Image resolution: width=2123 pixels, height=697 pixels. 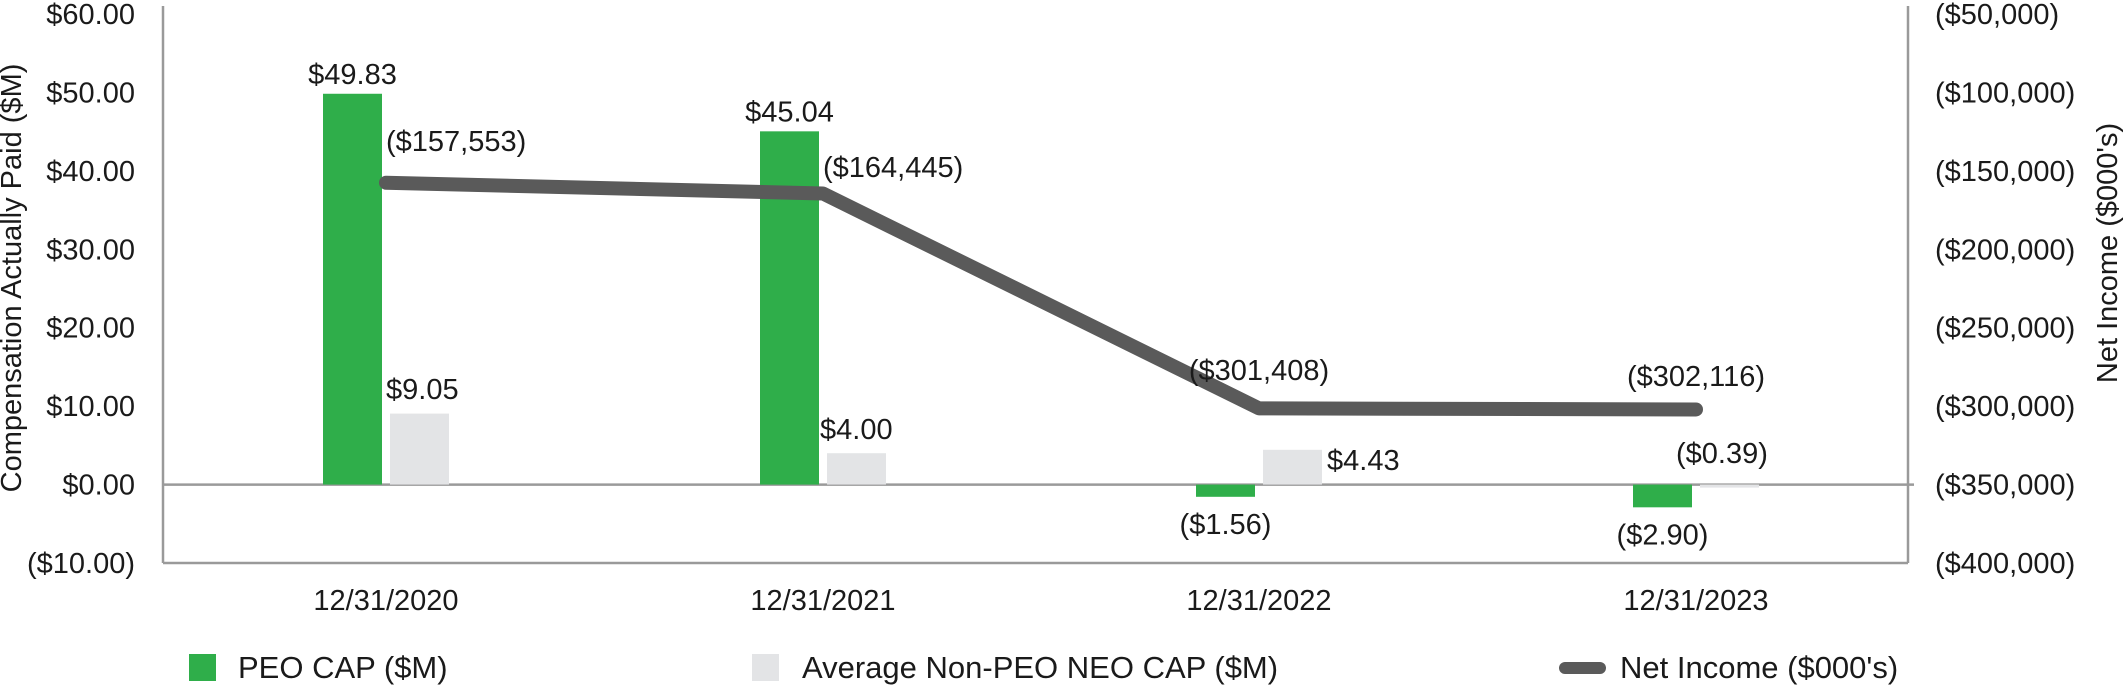 What do you see at coordinates (90, 172) in the screenshot?
I see `left-tick-label: $40.00` at bounding box center [90, 172].